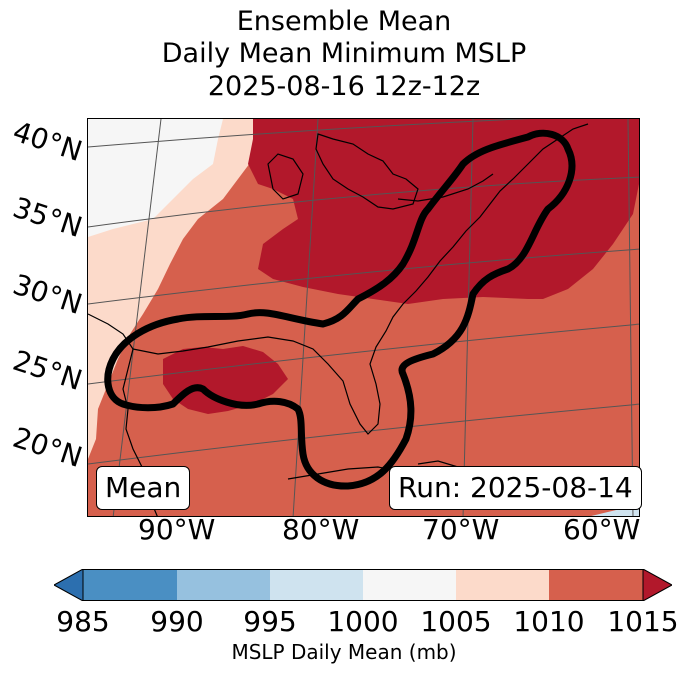 This screenshot has width=688, height=674. Describe the element at coordinates (47, 217) in the screenshot. I see `lat-label-35: 35°N` at that location.